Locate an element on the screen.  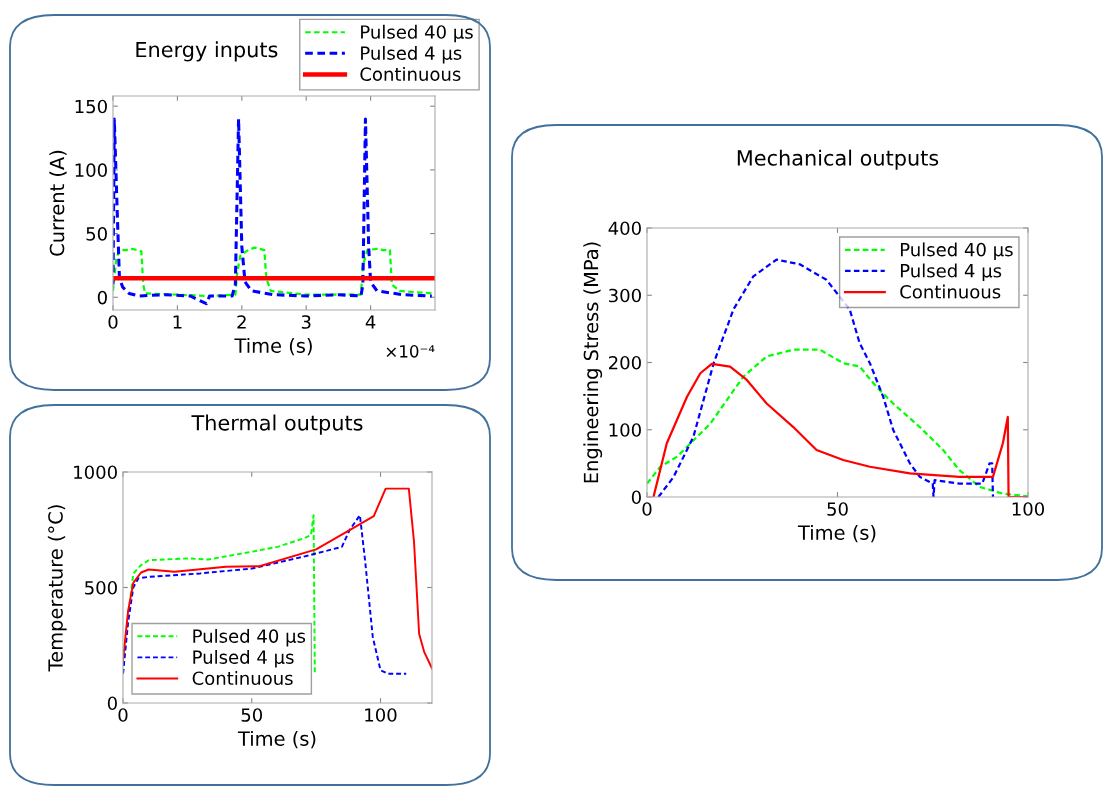
y-tick-label: 500 is located at coordinates (101, 587).